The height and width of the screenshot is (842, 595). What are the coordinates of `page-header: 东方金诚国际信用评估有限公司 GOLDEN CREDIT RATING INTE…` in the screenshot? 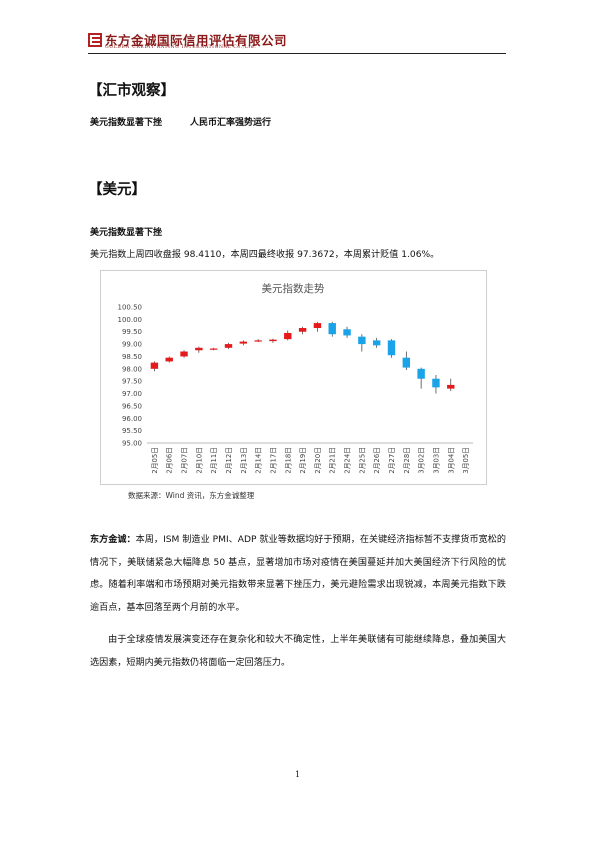 It's located at (297, 42).